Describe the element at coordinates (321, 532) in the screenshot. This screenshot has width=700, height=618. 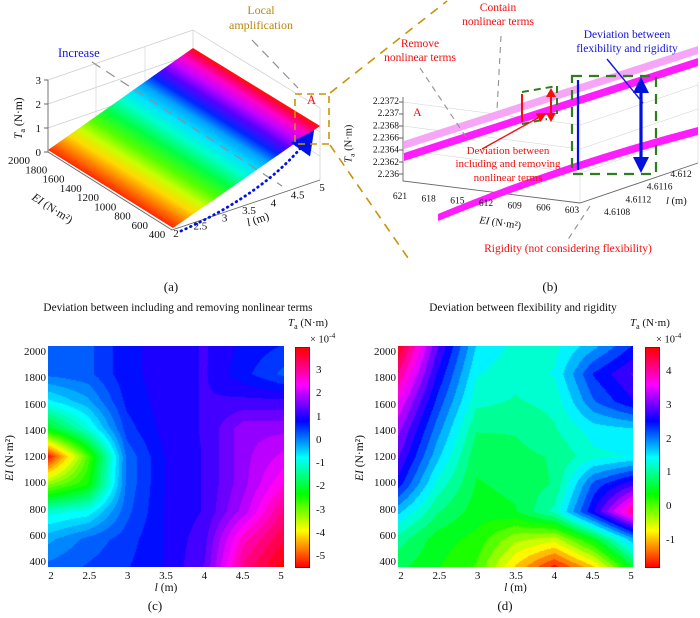
I see `tick-label: -4` at that location.